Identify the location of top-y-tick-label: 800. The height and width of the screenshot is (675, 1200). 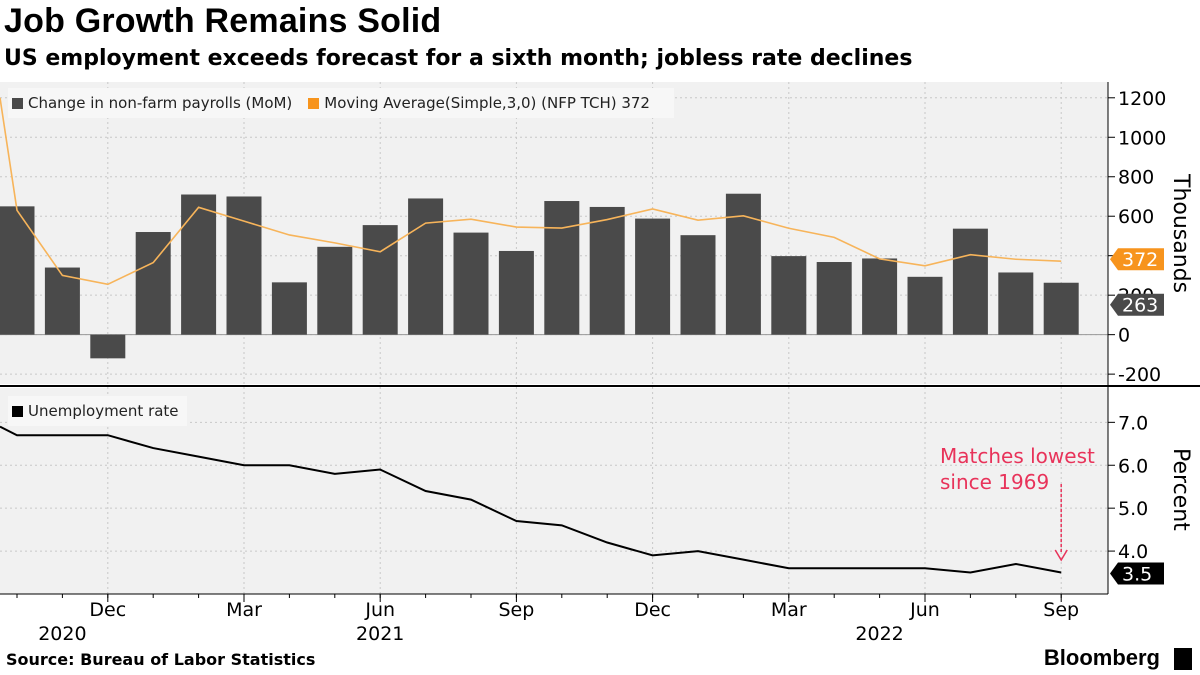
(1136, 178).